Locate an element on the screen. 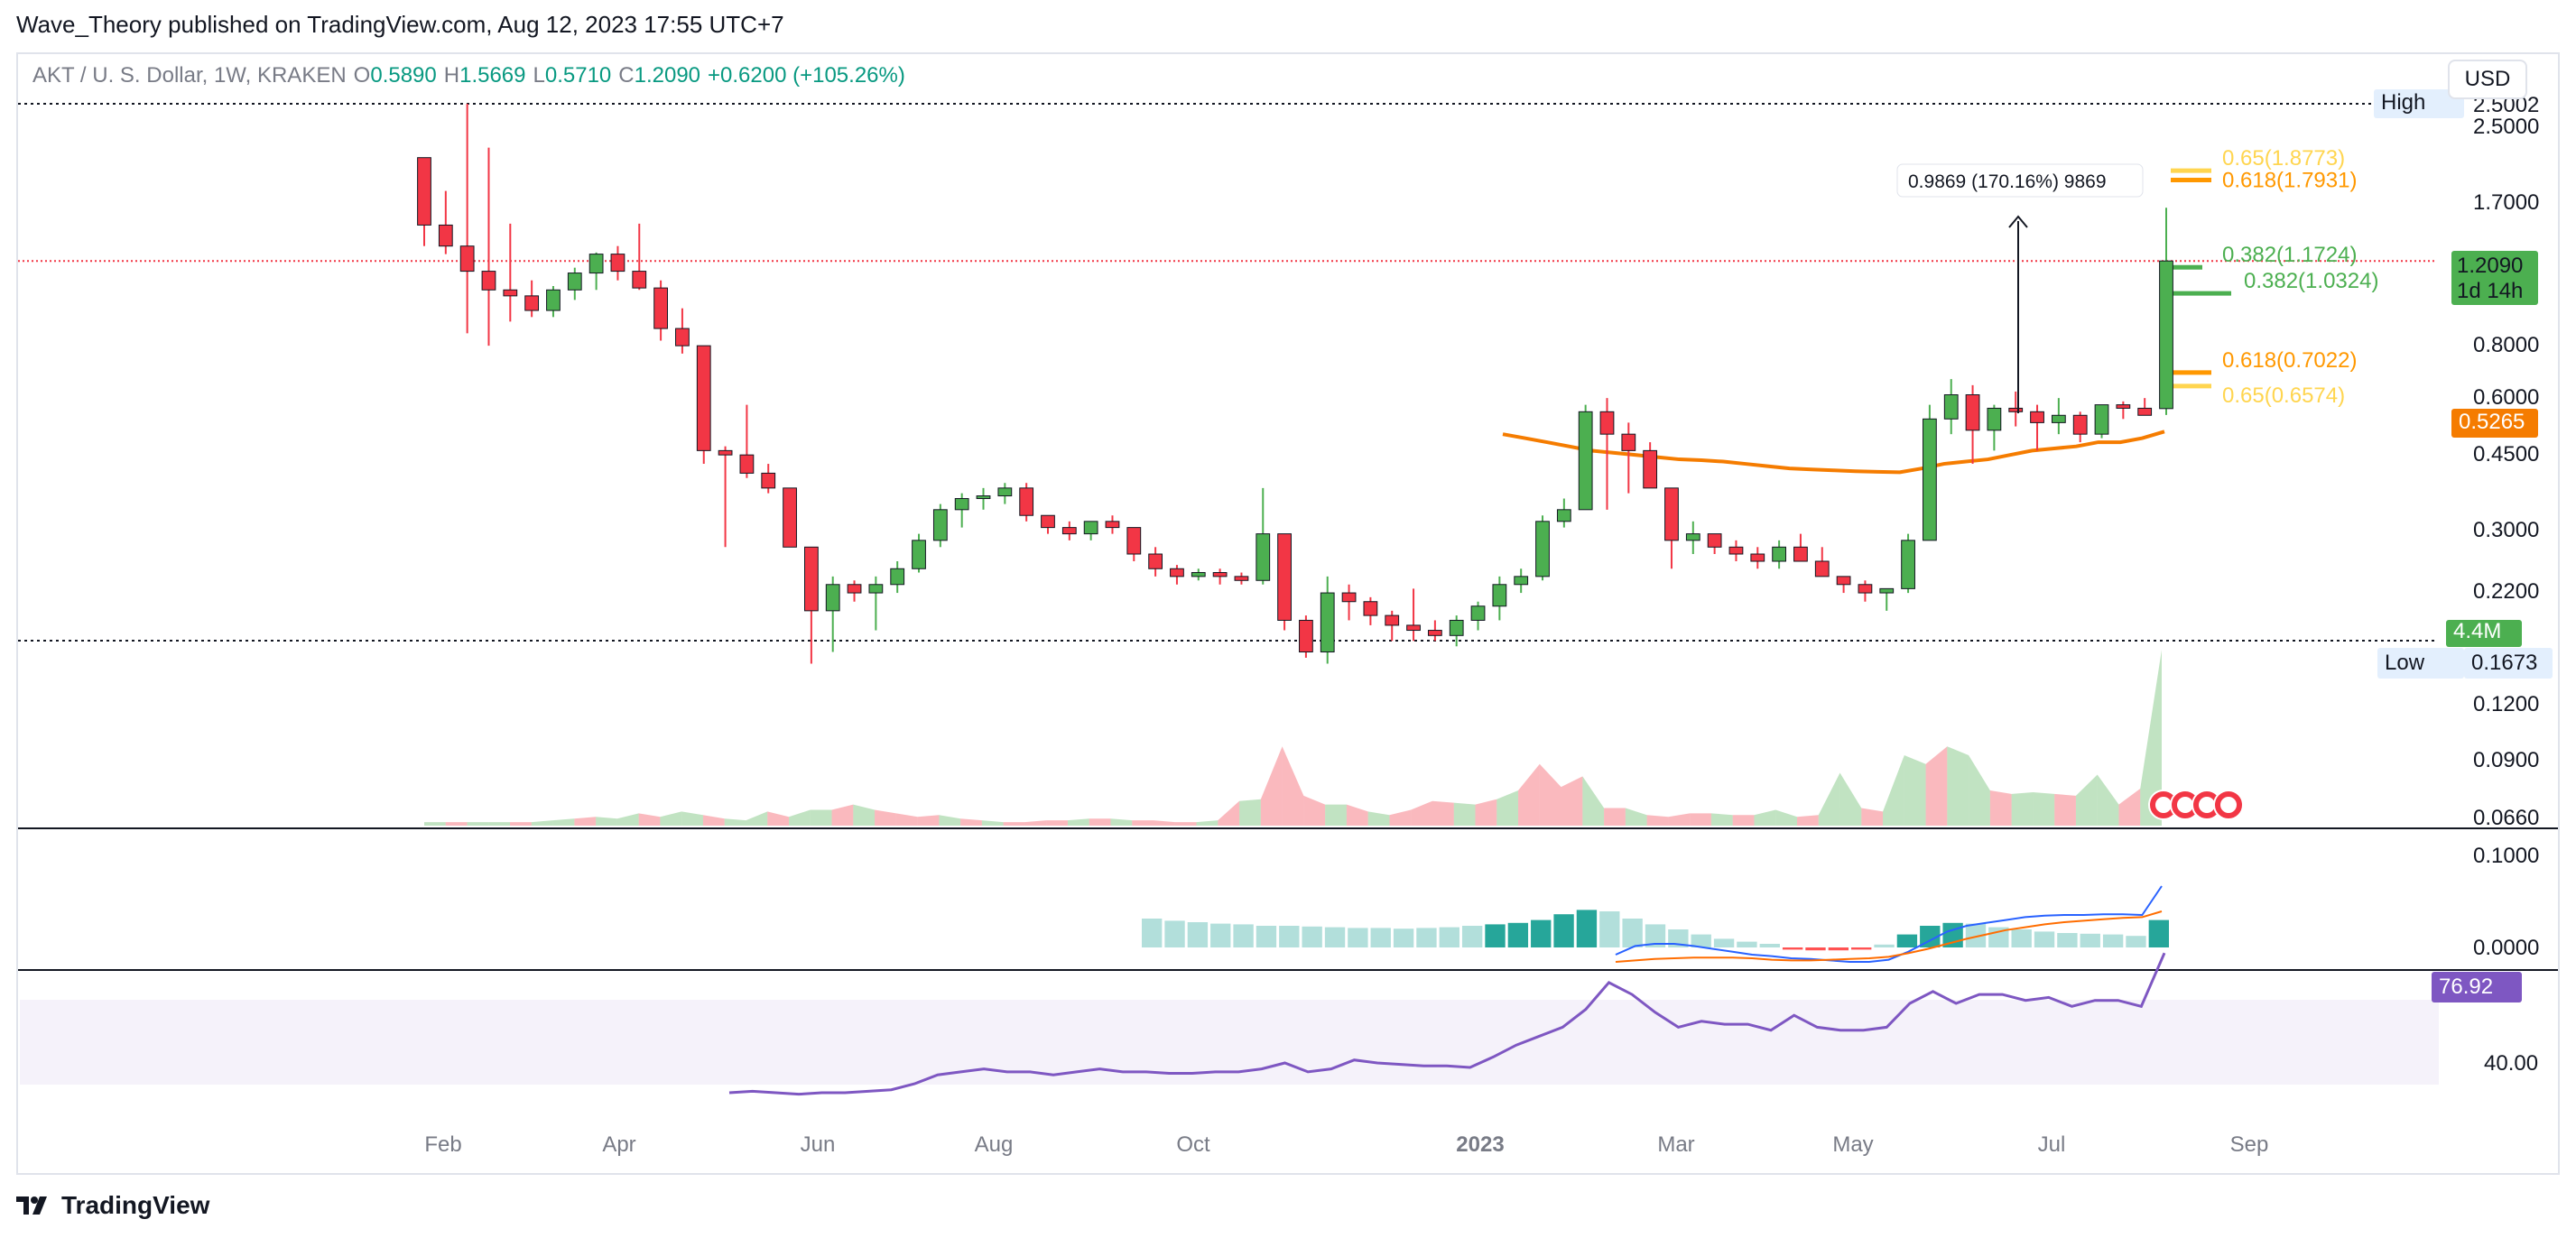 This screenshot has width=2576, height=1238. tradingview-logo-icon is located at coordinates (31, 1205).